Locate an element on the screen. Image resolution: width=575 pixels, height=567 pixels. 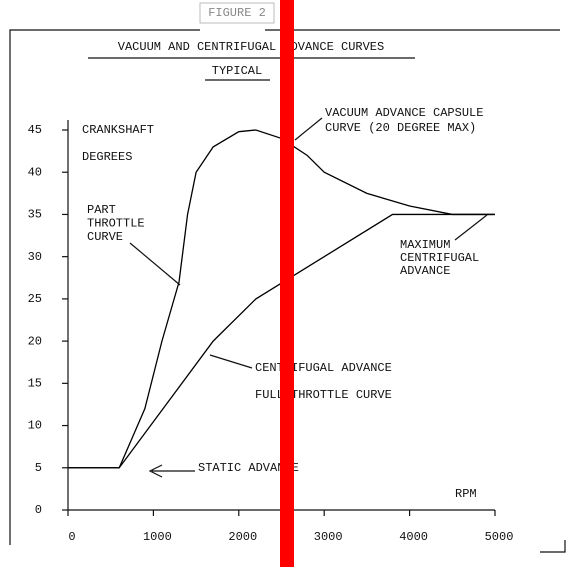
y-tick-label: 20 is located at coordinates (35, 341).